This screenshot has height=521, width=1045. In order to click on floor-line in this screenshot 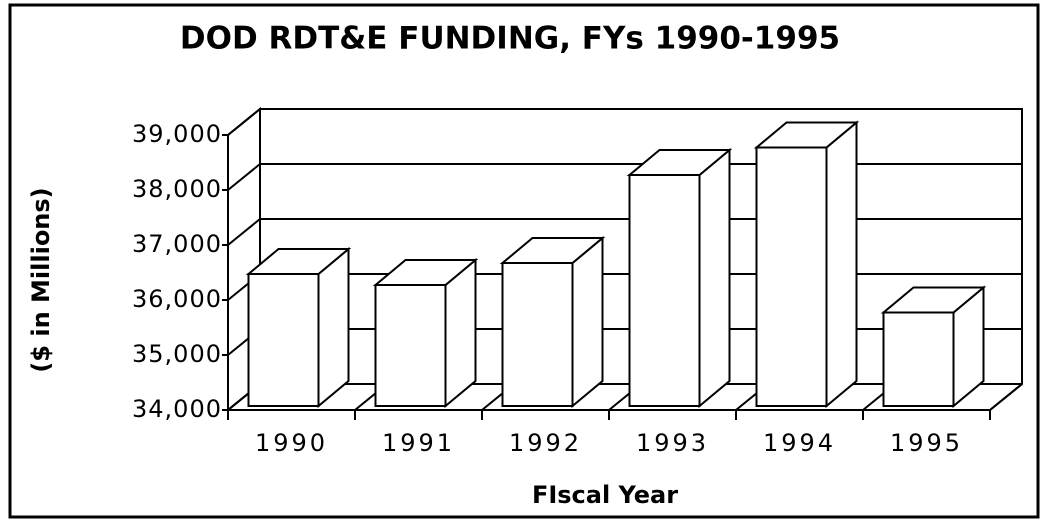, I will do `click(1006, 397)`.